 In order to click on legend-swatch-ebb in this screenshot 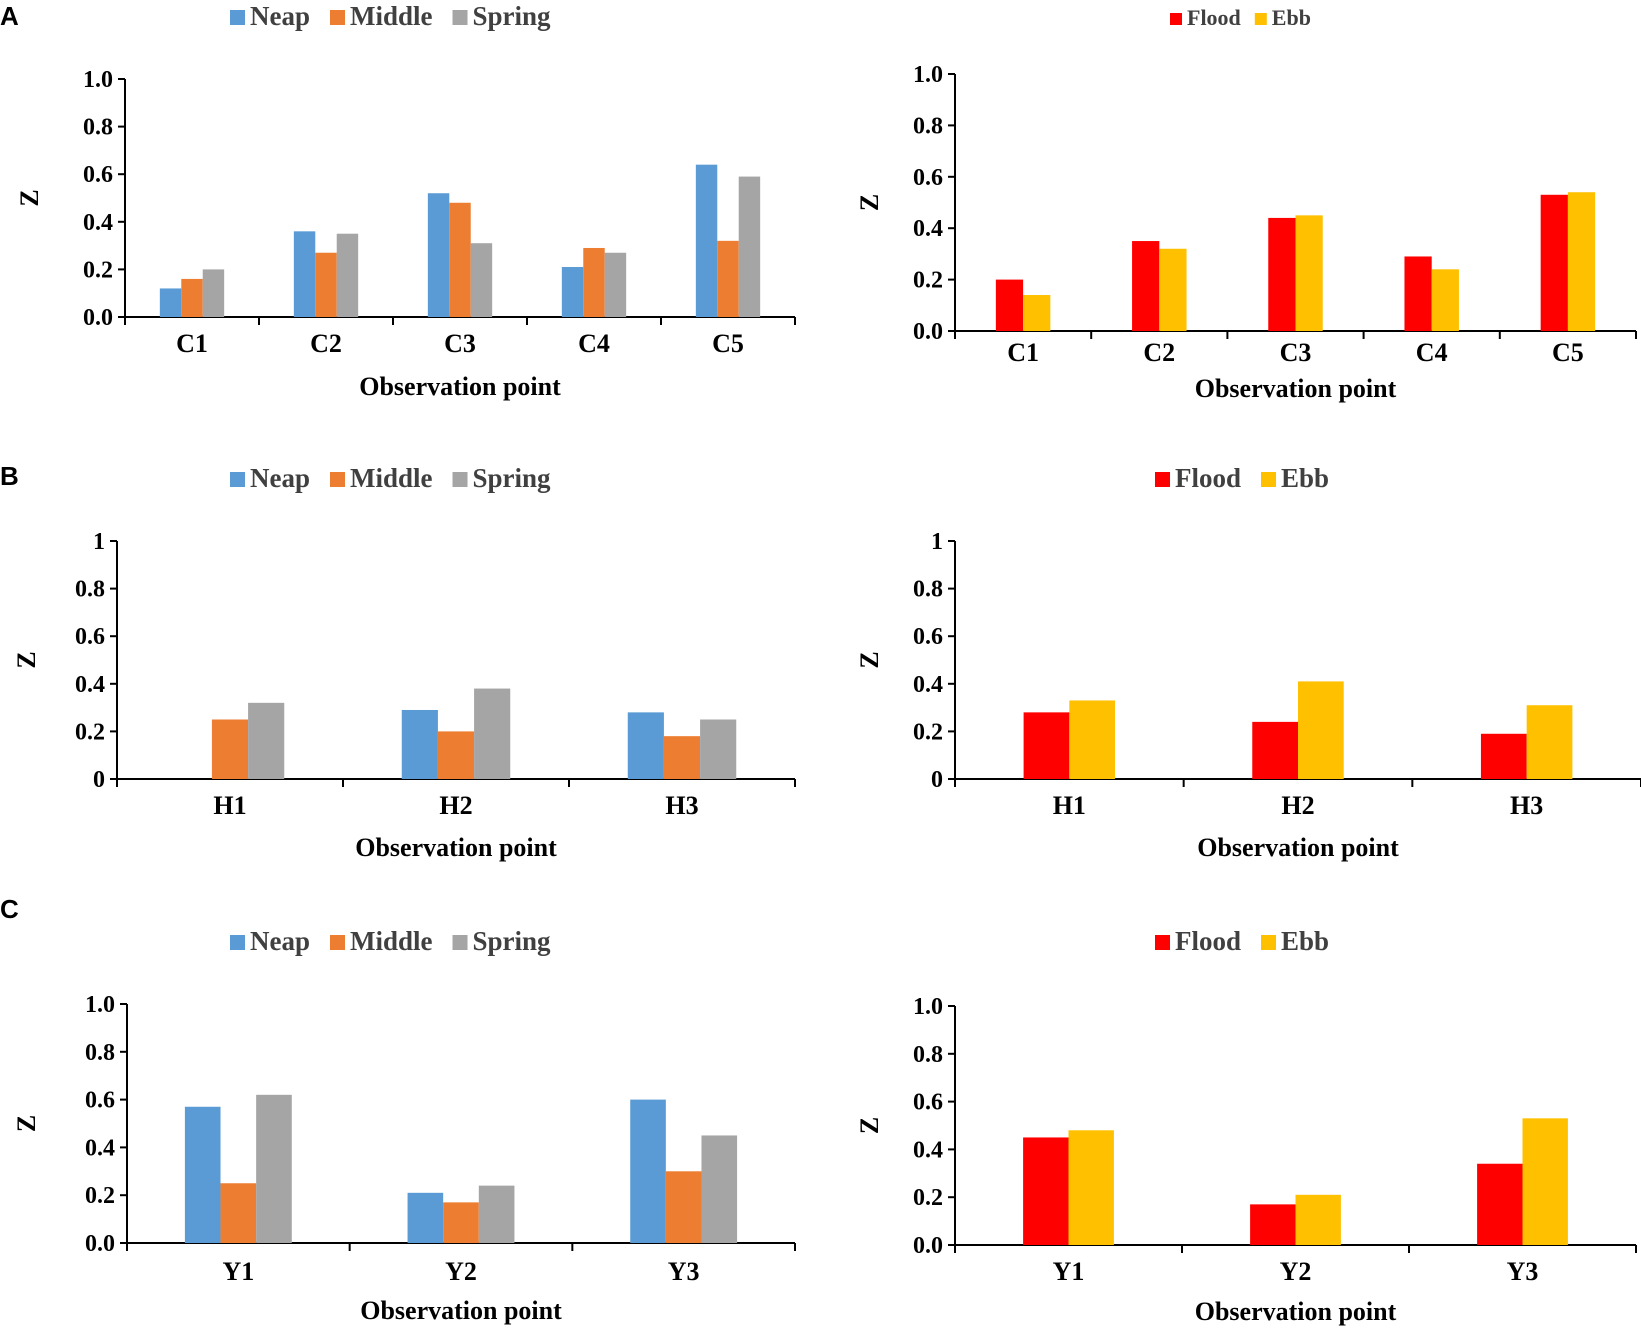, I will do `click(1260, 19)`.